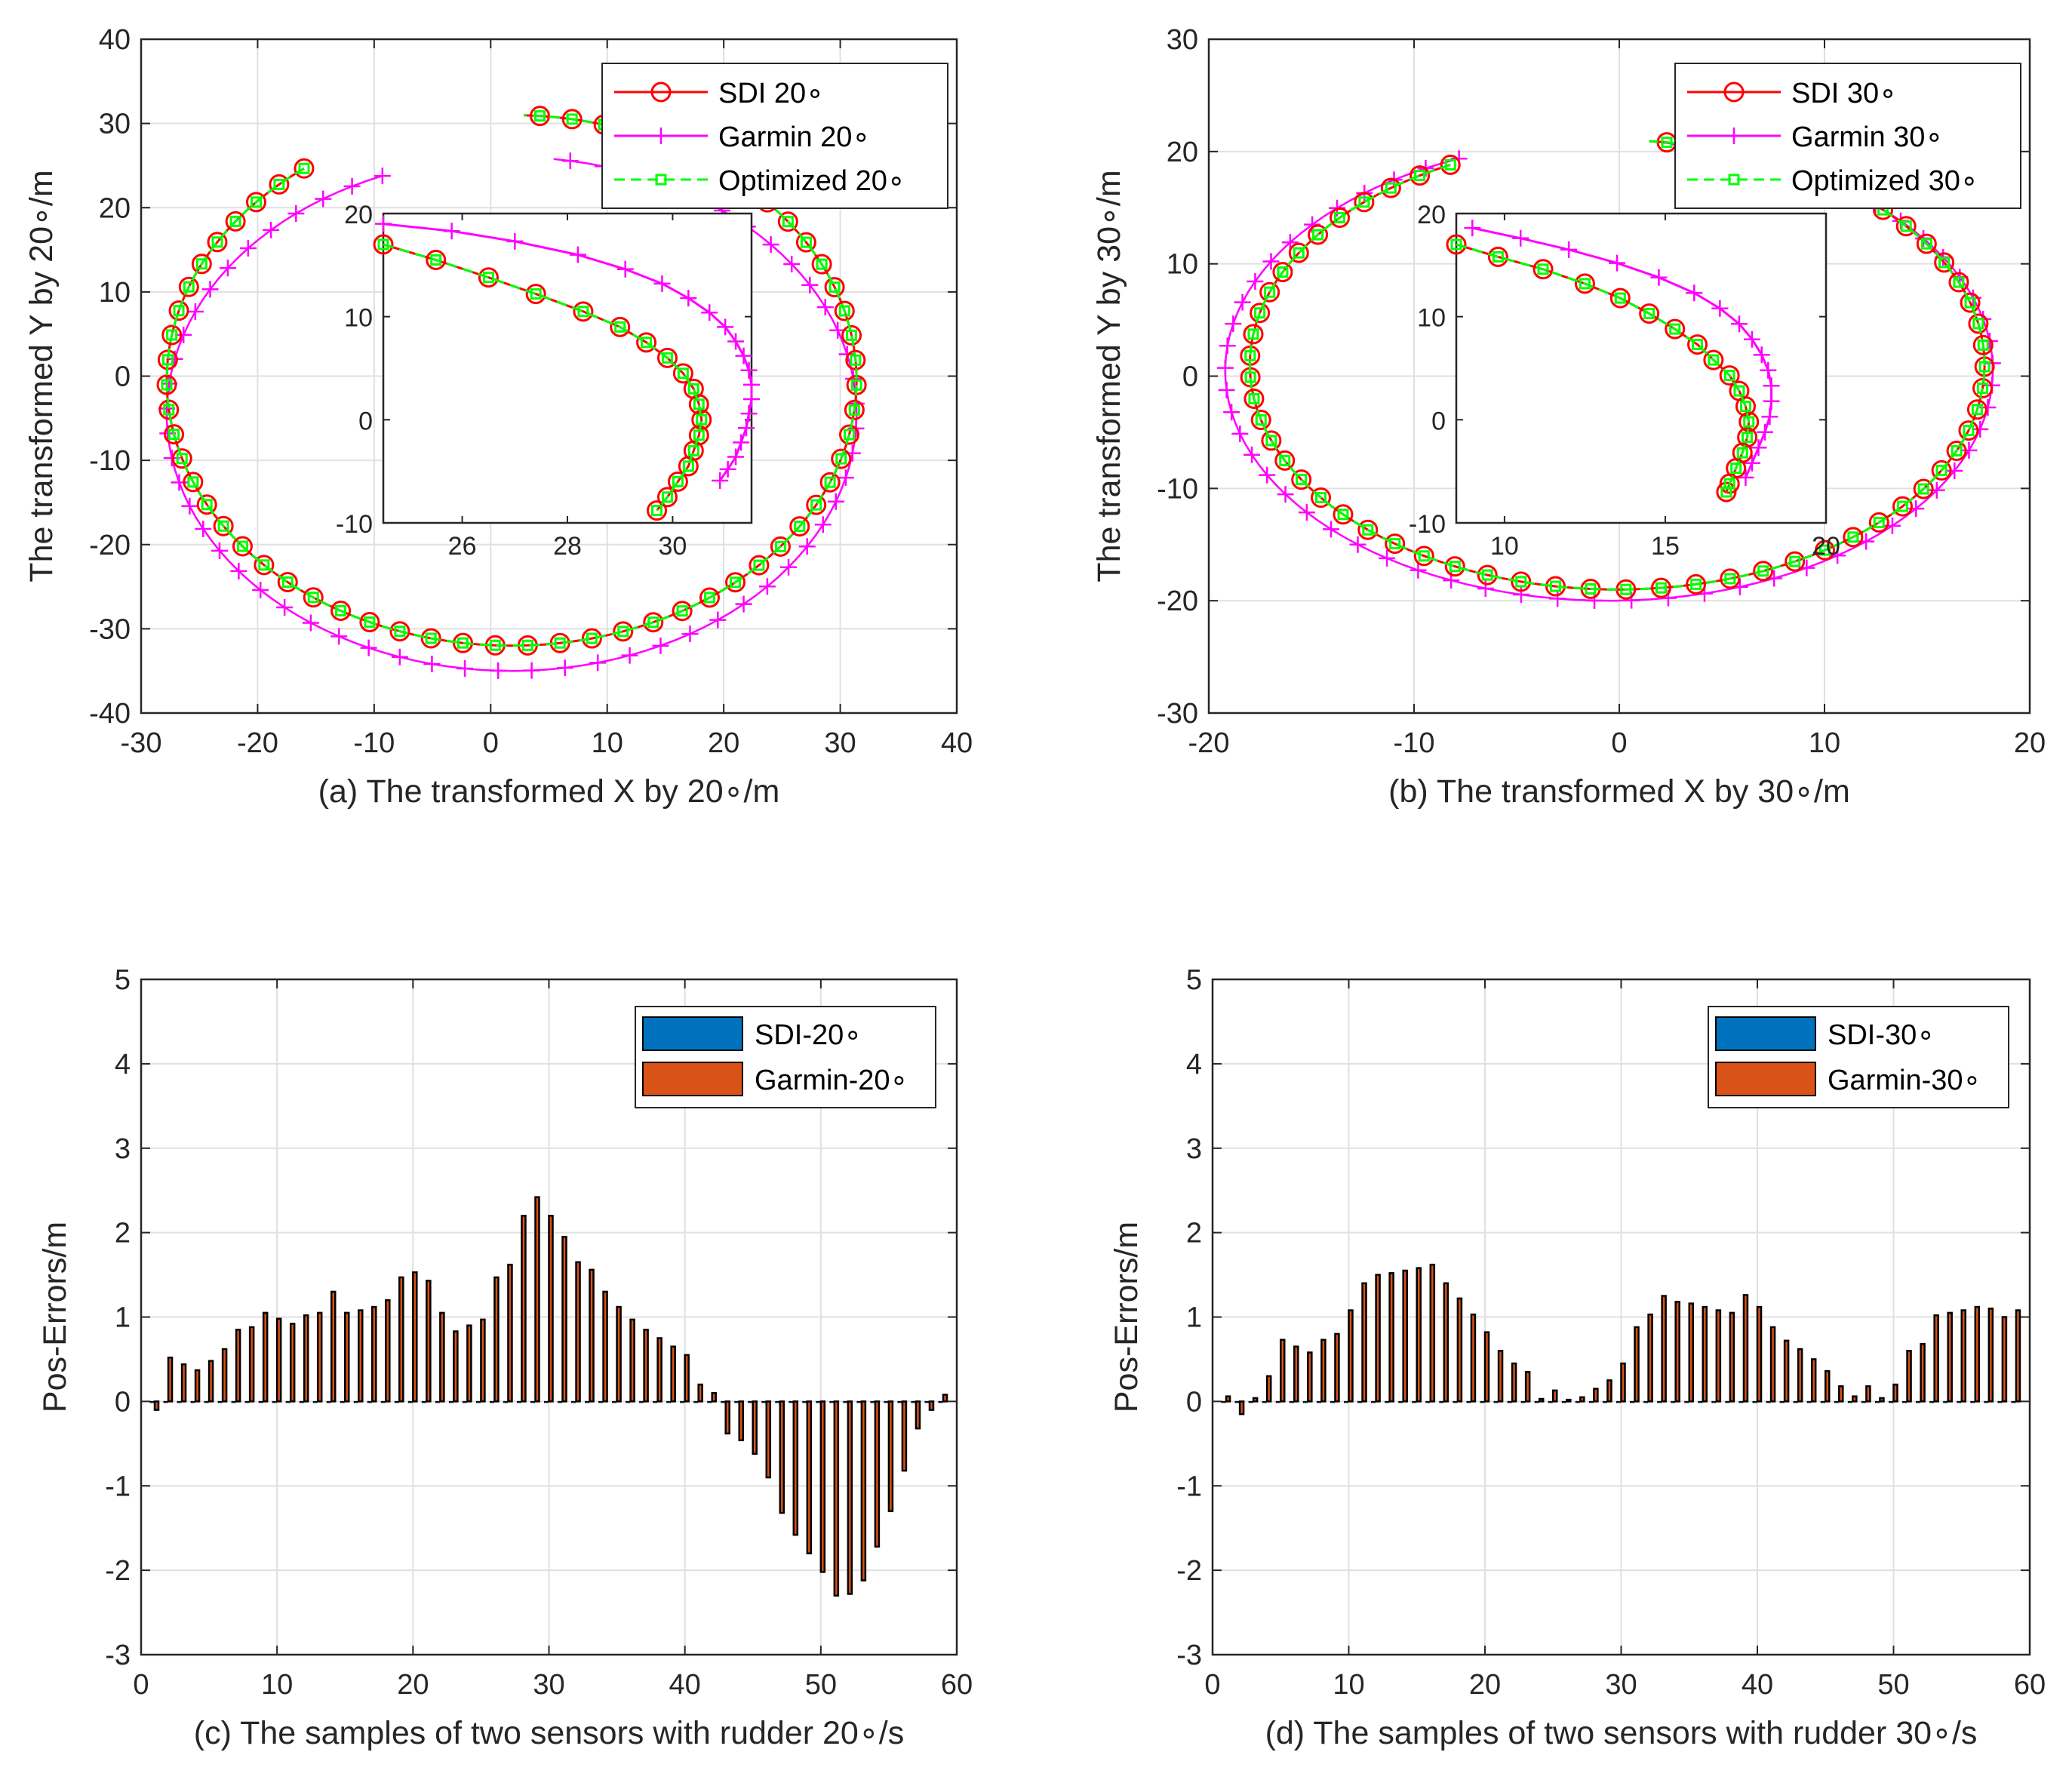 Image resolution: width=2072 pixels, height=1792 pixels. I want to click on axes-d-frame, so click(1621, 1317).